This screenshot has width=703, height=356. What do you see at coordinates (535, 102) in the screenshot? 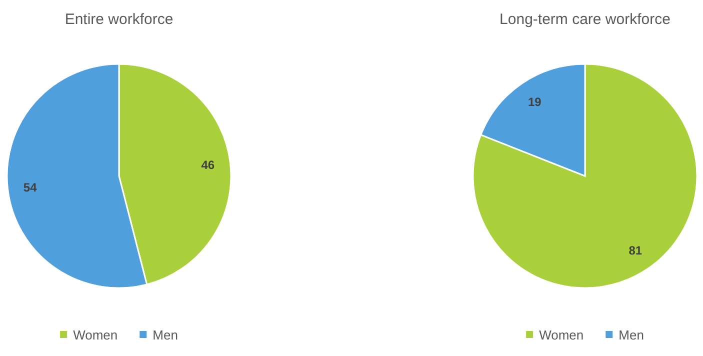
I see `data-label: 19` at bounding box center [535, 102].